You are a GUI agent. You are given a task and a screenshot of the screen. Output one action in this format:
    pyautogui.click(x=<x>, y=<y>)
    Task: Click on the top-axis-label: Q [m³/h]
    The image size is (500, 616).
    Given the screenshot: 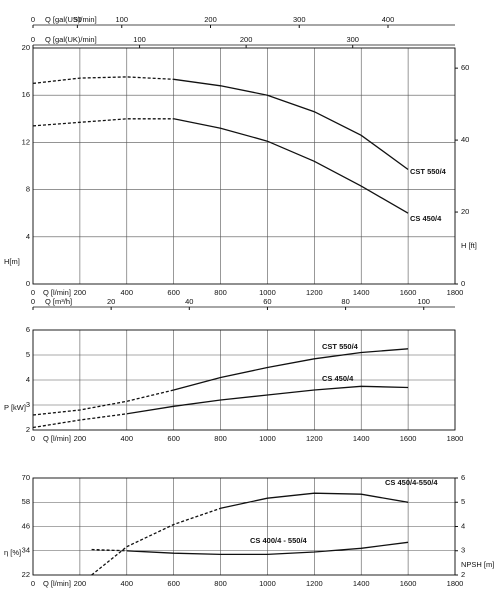 What is the action you would take?
    pyautogui.click(x=58, y=301)
    